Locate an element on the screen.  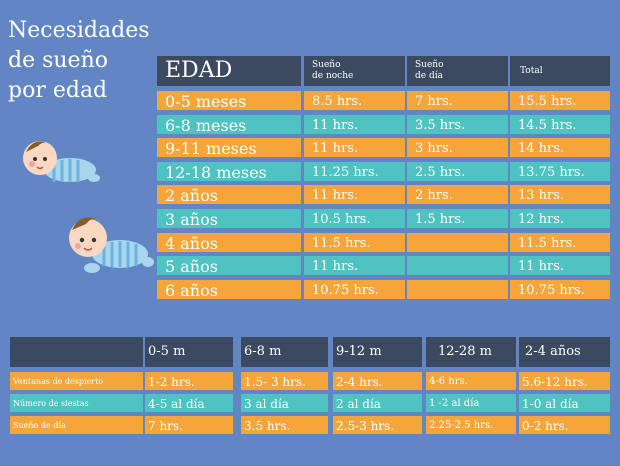
table2-cell-12-28m: 4-6 hrs. is located at coordinates (471, 381).